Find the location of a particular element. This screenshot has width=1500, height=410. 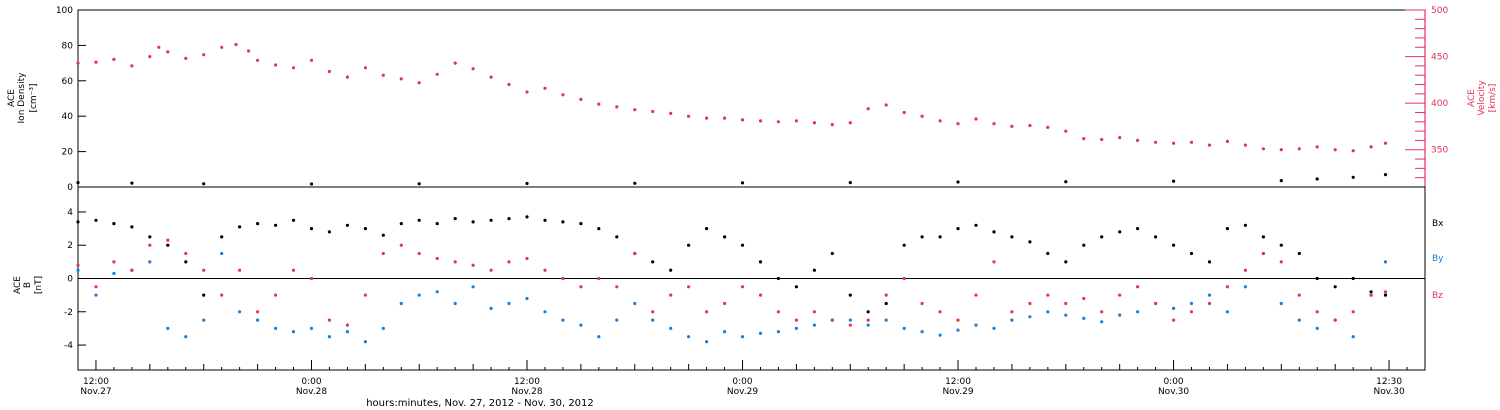

xtick-date-2: Nov.28 is located at coordinates (526, 392).